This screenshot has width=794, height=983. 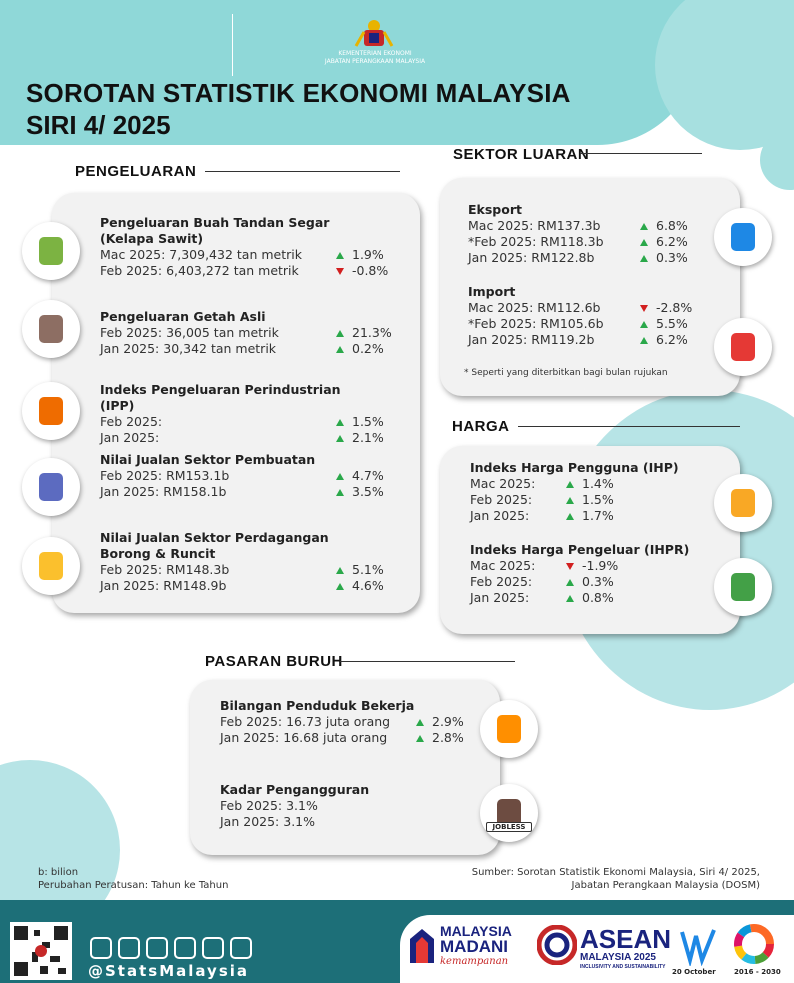 What do you see at coordinates (672, 225) in the screenshot?
I see `change-value: 6.8%` at bounding box center [672, 225].